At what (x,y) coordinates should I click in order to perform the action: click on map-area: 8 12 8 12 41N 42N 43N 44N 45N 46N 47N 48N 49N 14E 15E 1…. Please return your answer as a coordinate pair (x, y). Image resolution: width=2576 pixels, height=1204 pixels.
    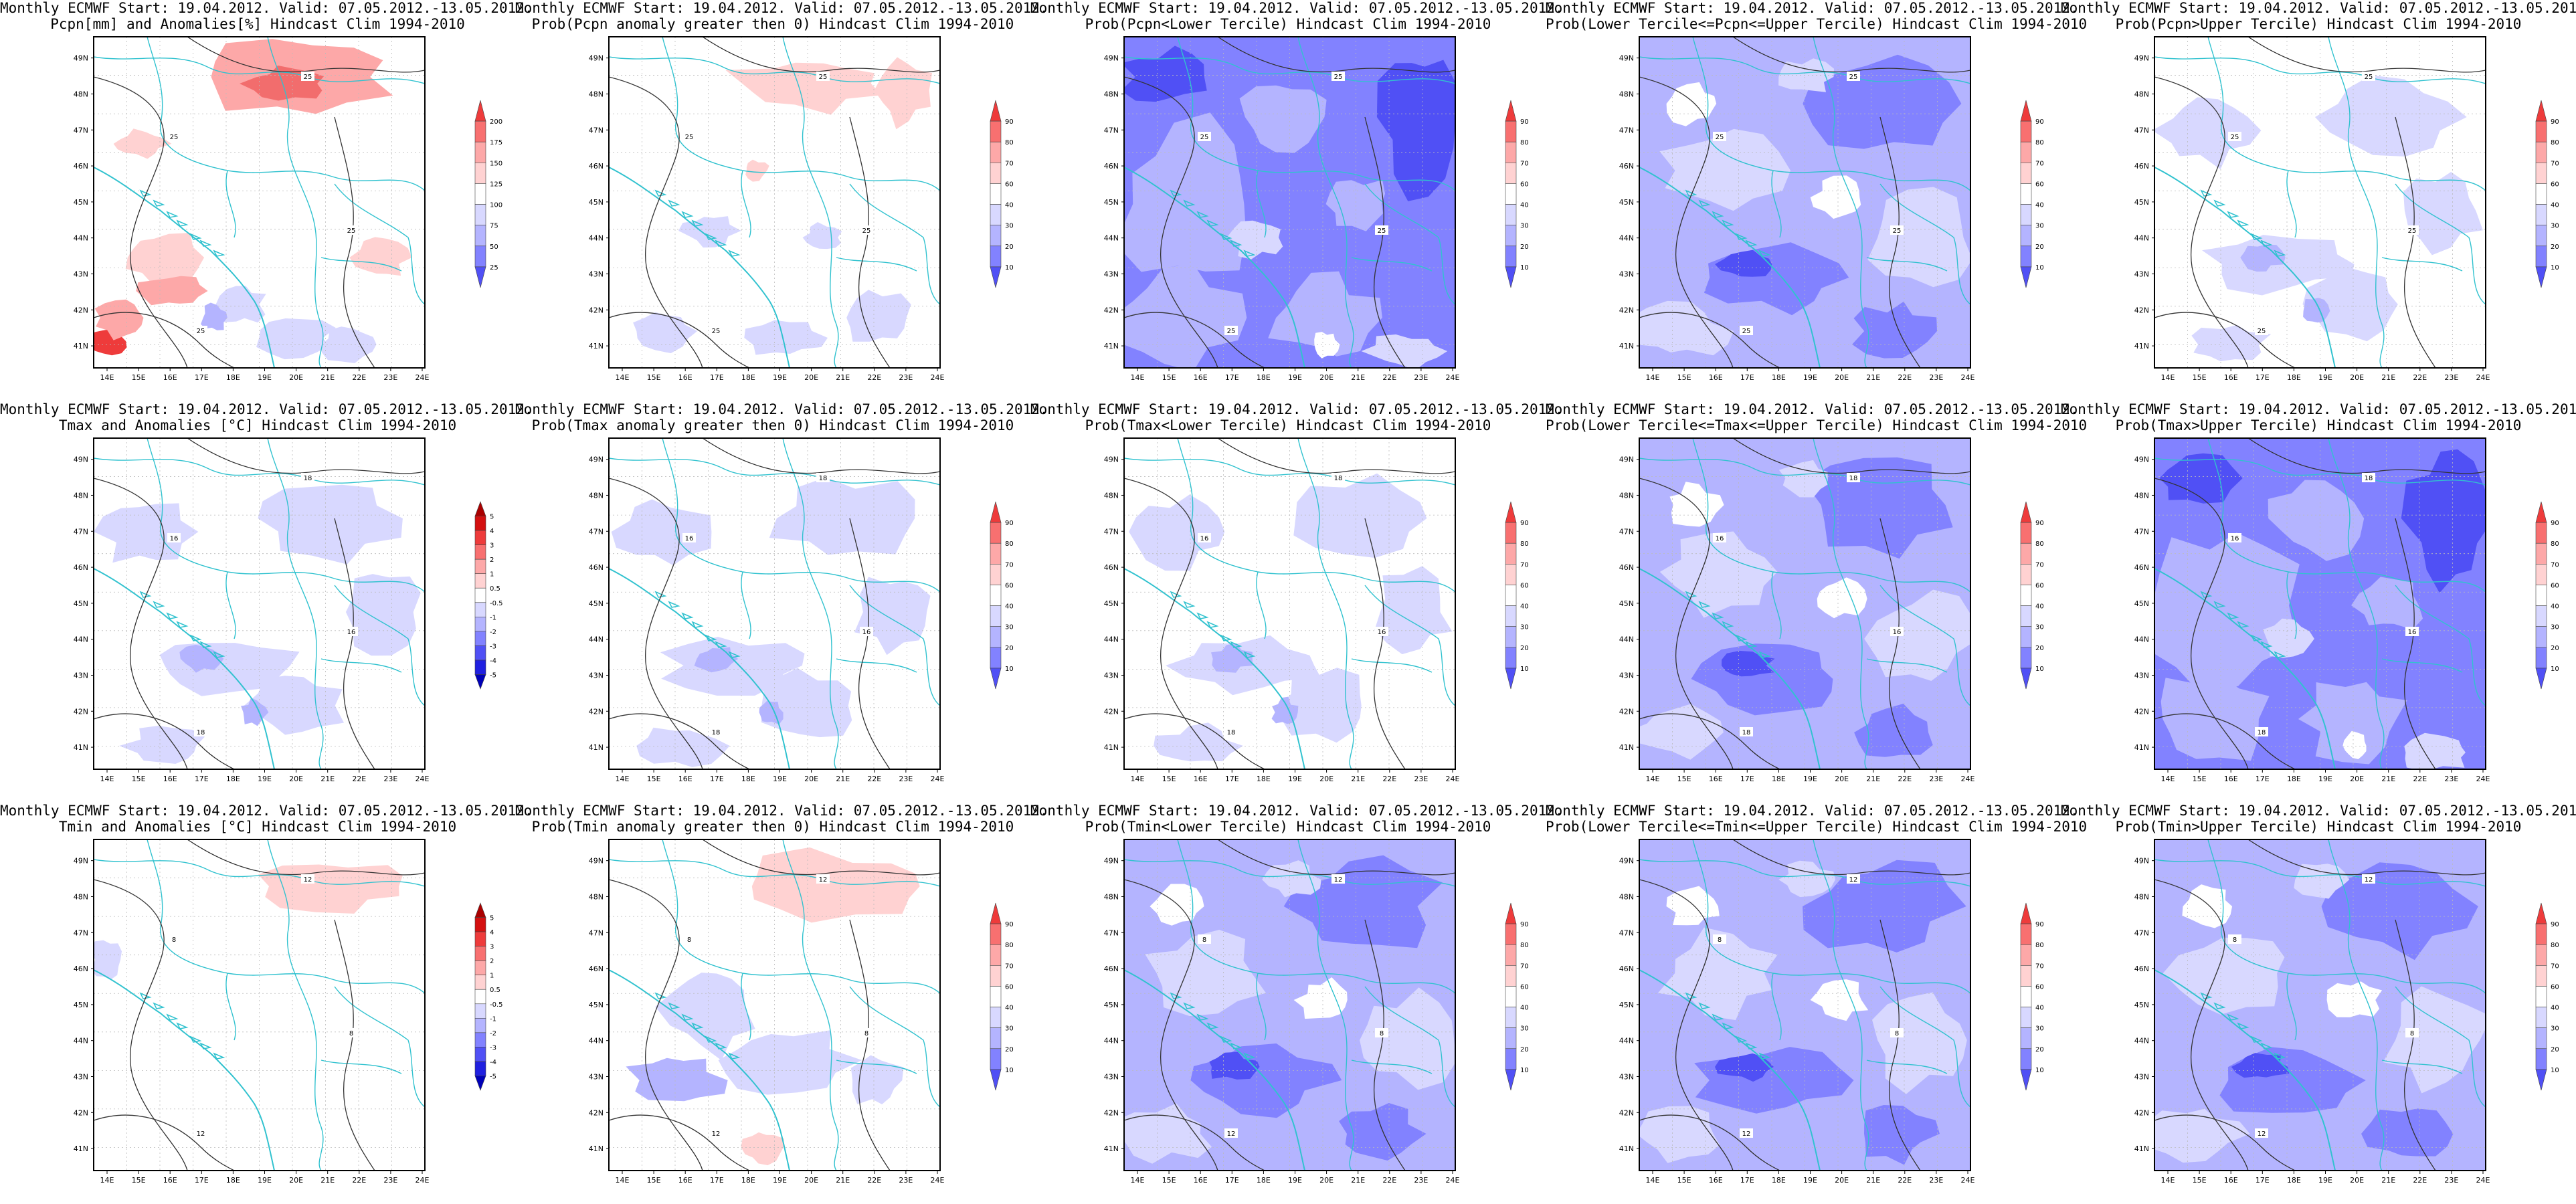
    Looking at the image, I should click on (1282, 1012).